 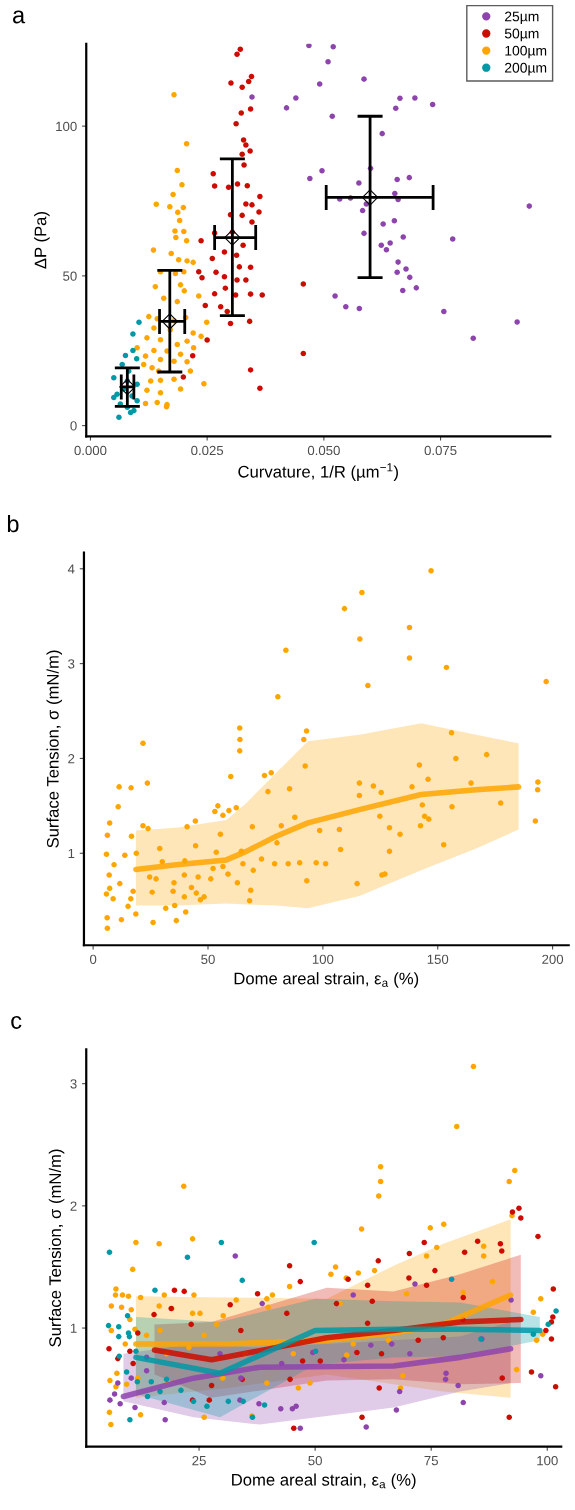 I want to click on legend-label: 200µm, so click(x=526, y=69).